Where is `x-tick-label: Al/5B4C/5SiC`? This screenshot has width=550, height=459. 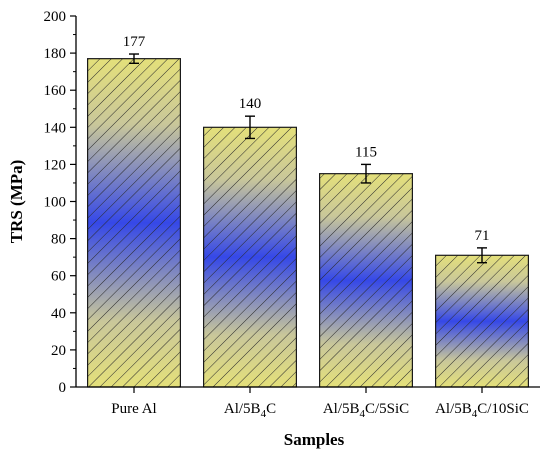 x-tick-label: Al/5B4C/5SiC is located at coordinates (366, 410).